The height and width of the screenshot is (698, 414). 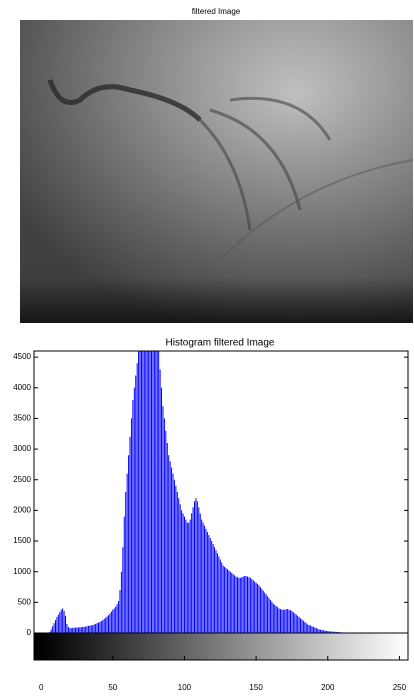 What do you see at coordinates (221, 646) in the screenshot?
I see `colorbar` at bounding box center [221, 646].